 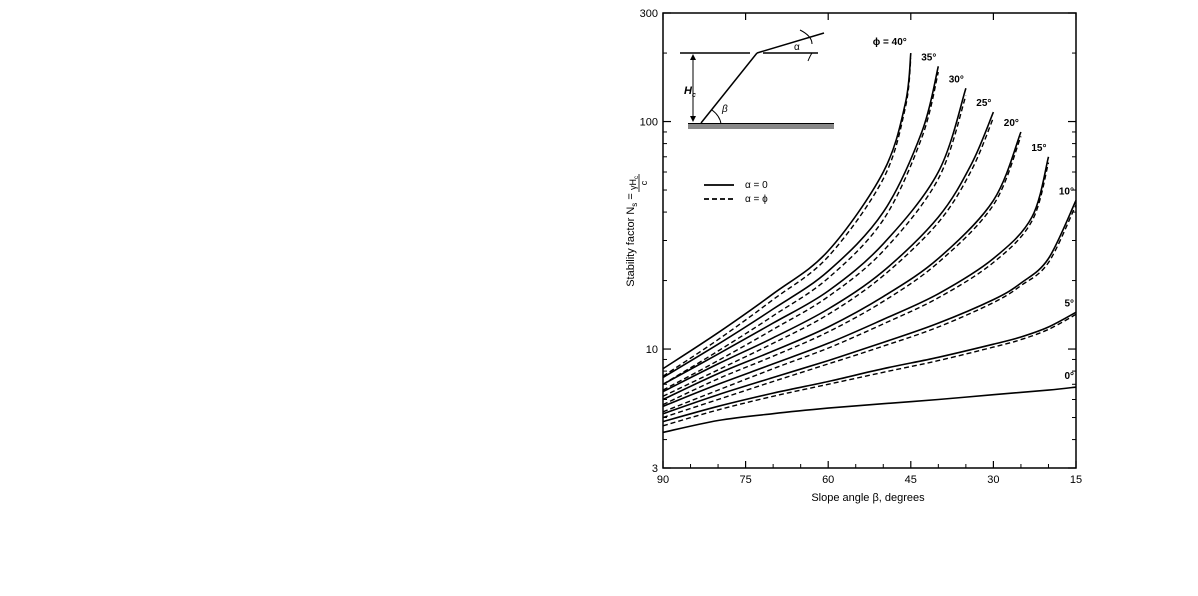 What do you see at coordinates (634, 183) in the screenshot?
I see `svg-text: γHc` at bounding box center [634, 183].